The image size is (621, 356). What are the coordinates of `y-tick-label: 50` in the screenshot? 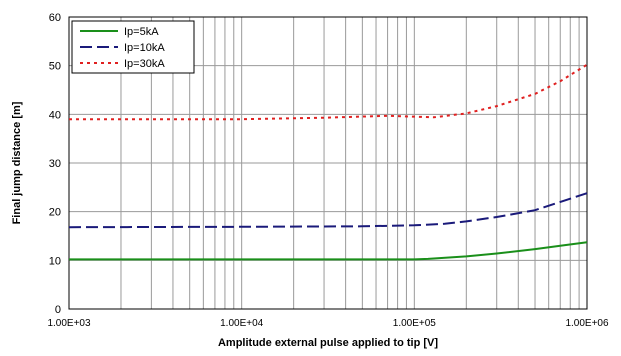 It's located at (55, 67).